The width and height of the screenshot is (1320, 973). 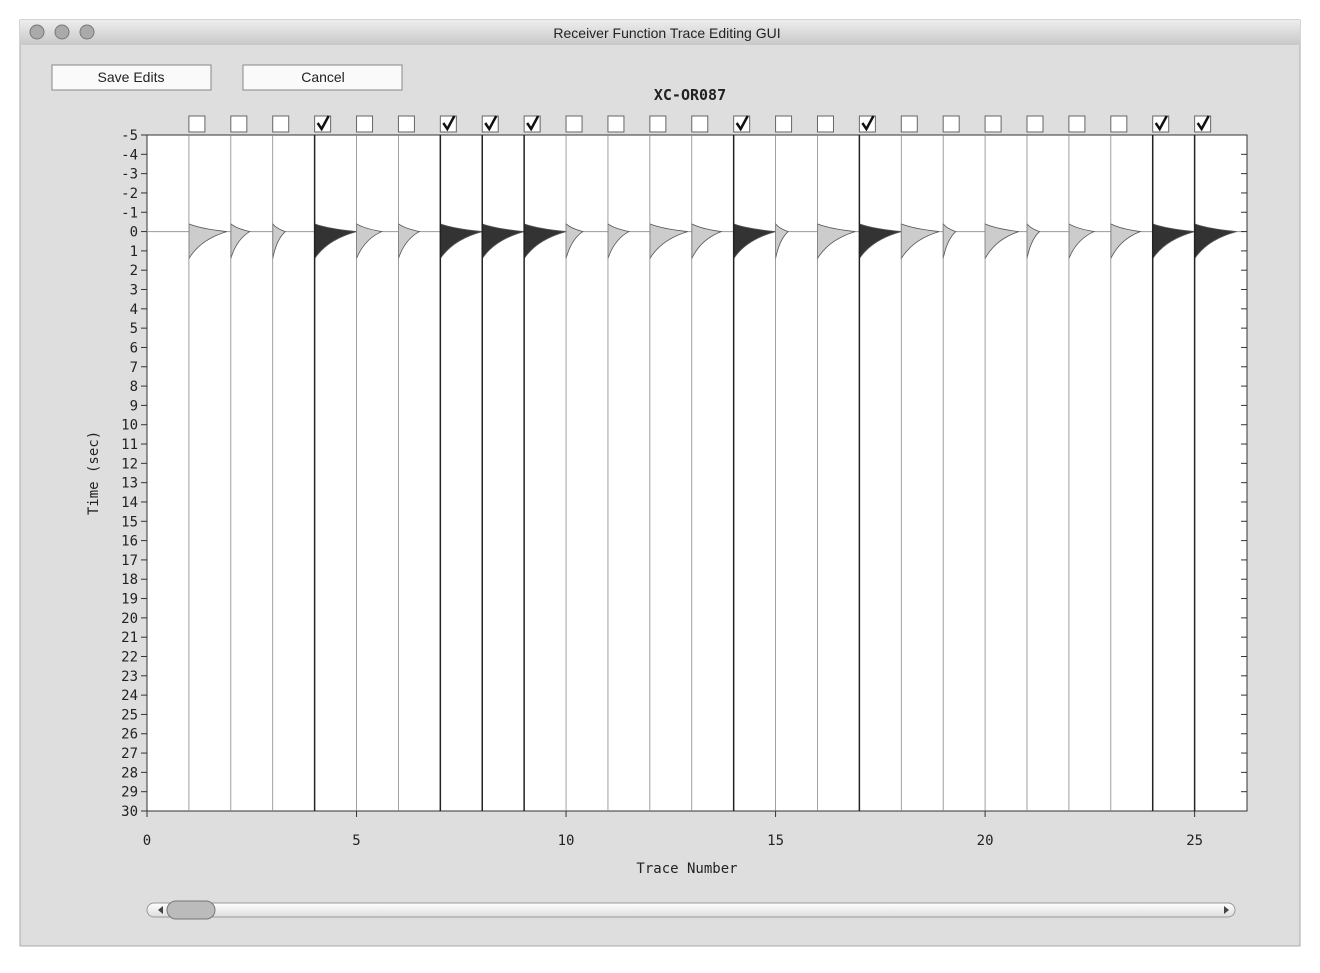 What do you see at coordinates (129, 464) in the screenshot?
I see `y-tick-label: 12` at bounding box center [129, 464].